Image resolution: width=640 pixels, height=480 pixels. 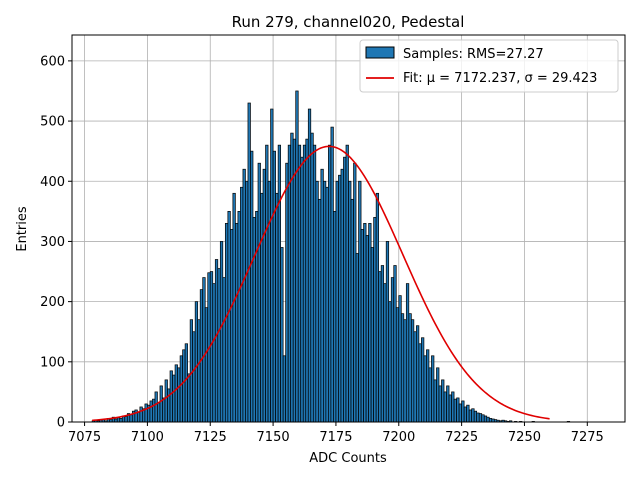 What do you see at coordinates (380, 52) in the screenshot?
I see `legend-bar-swatch` at bounding box center [380, 52].